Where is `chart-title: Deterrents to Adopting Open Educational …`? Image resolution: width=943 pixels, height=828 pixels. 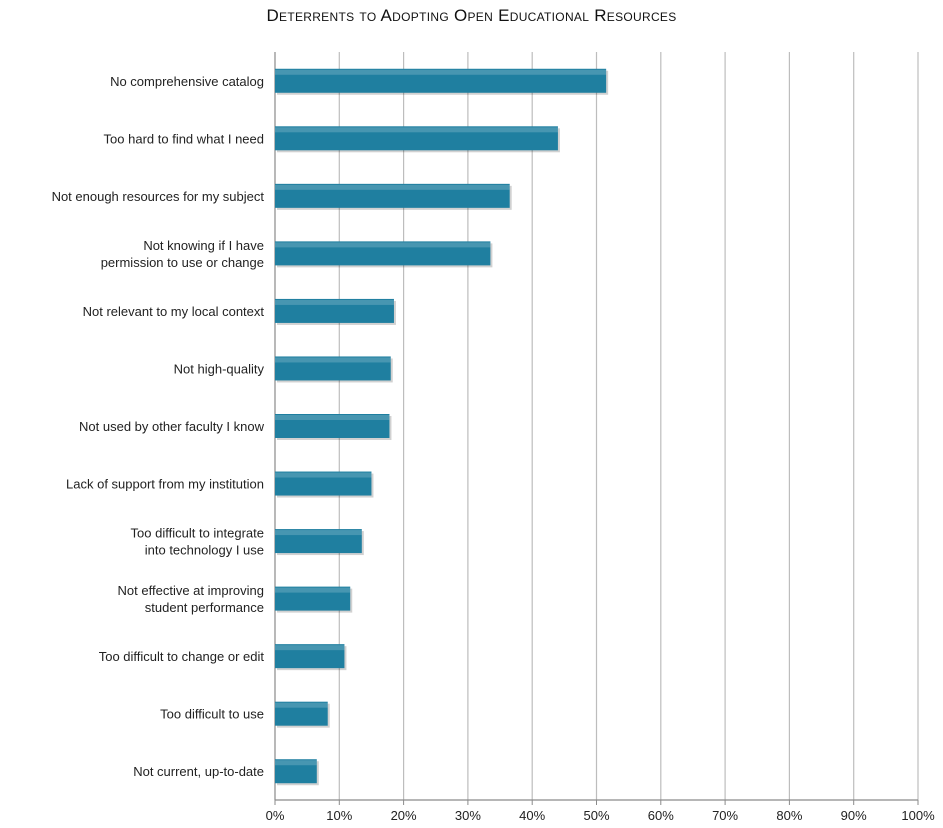
chart-title: Deterrents to Adopting Open Educational … is located at coordinates (471, 15).